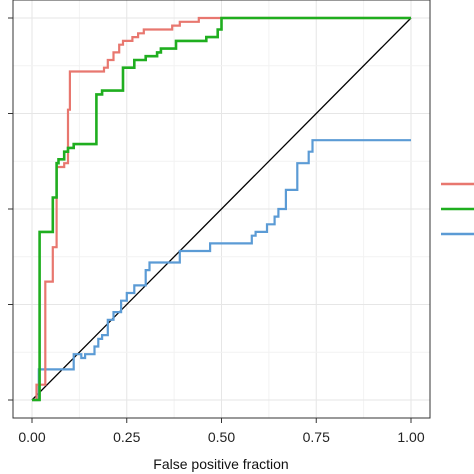  I want to click on x-tick-label: 0.75, so click(316, 437).